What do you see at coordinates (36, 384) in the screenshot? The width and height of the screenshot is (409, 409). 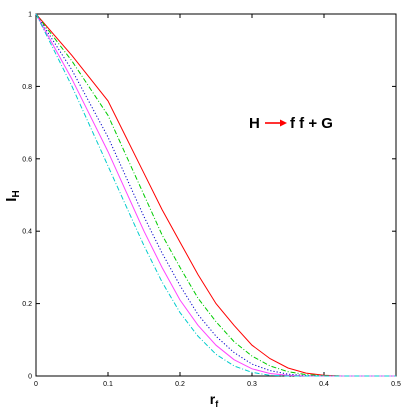 I see `x-tick-label: 0` at bounding box center [36, 384].